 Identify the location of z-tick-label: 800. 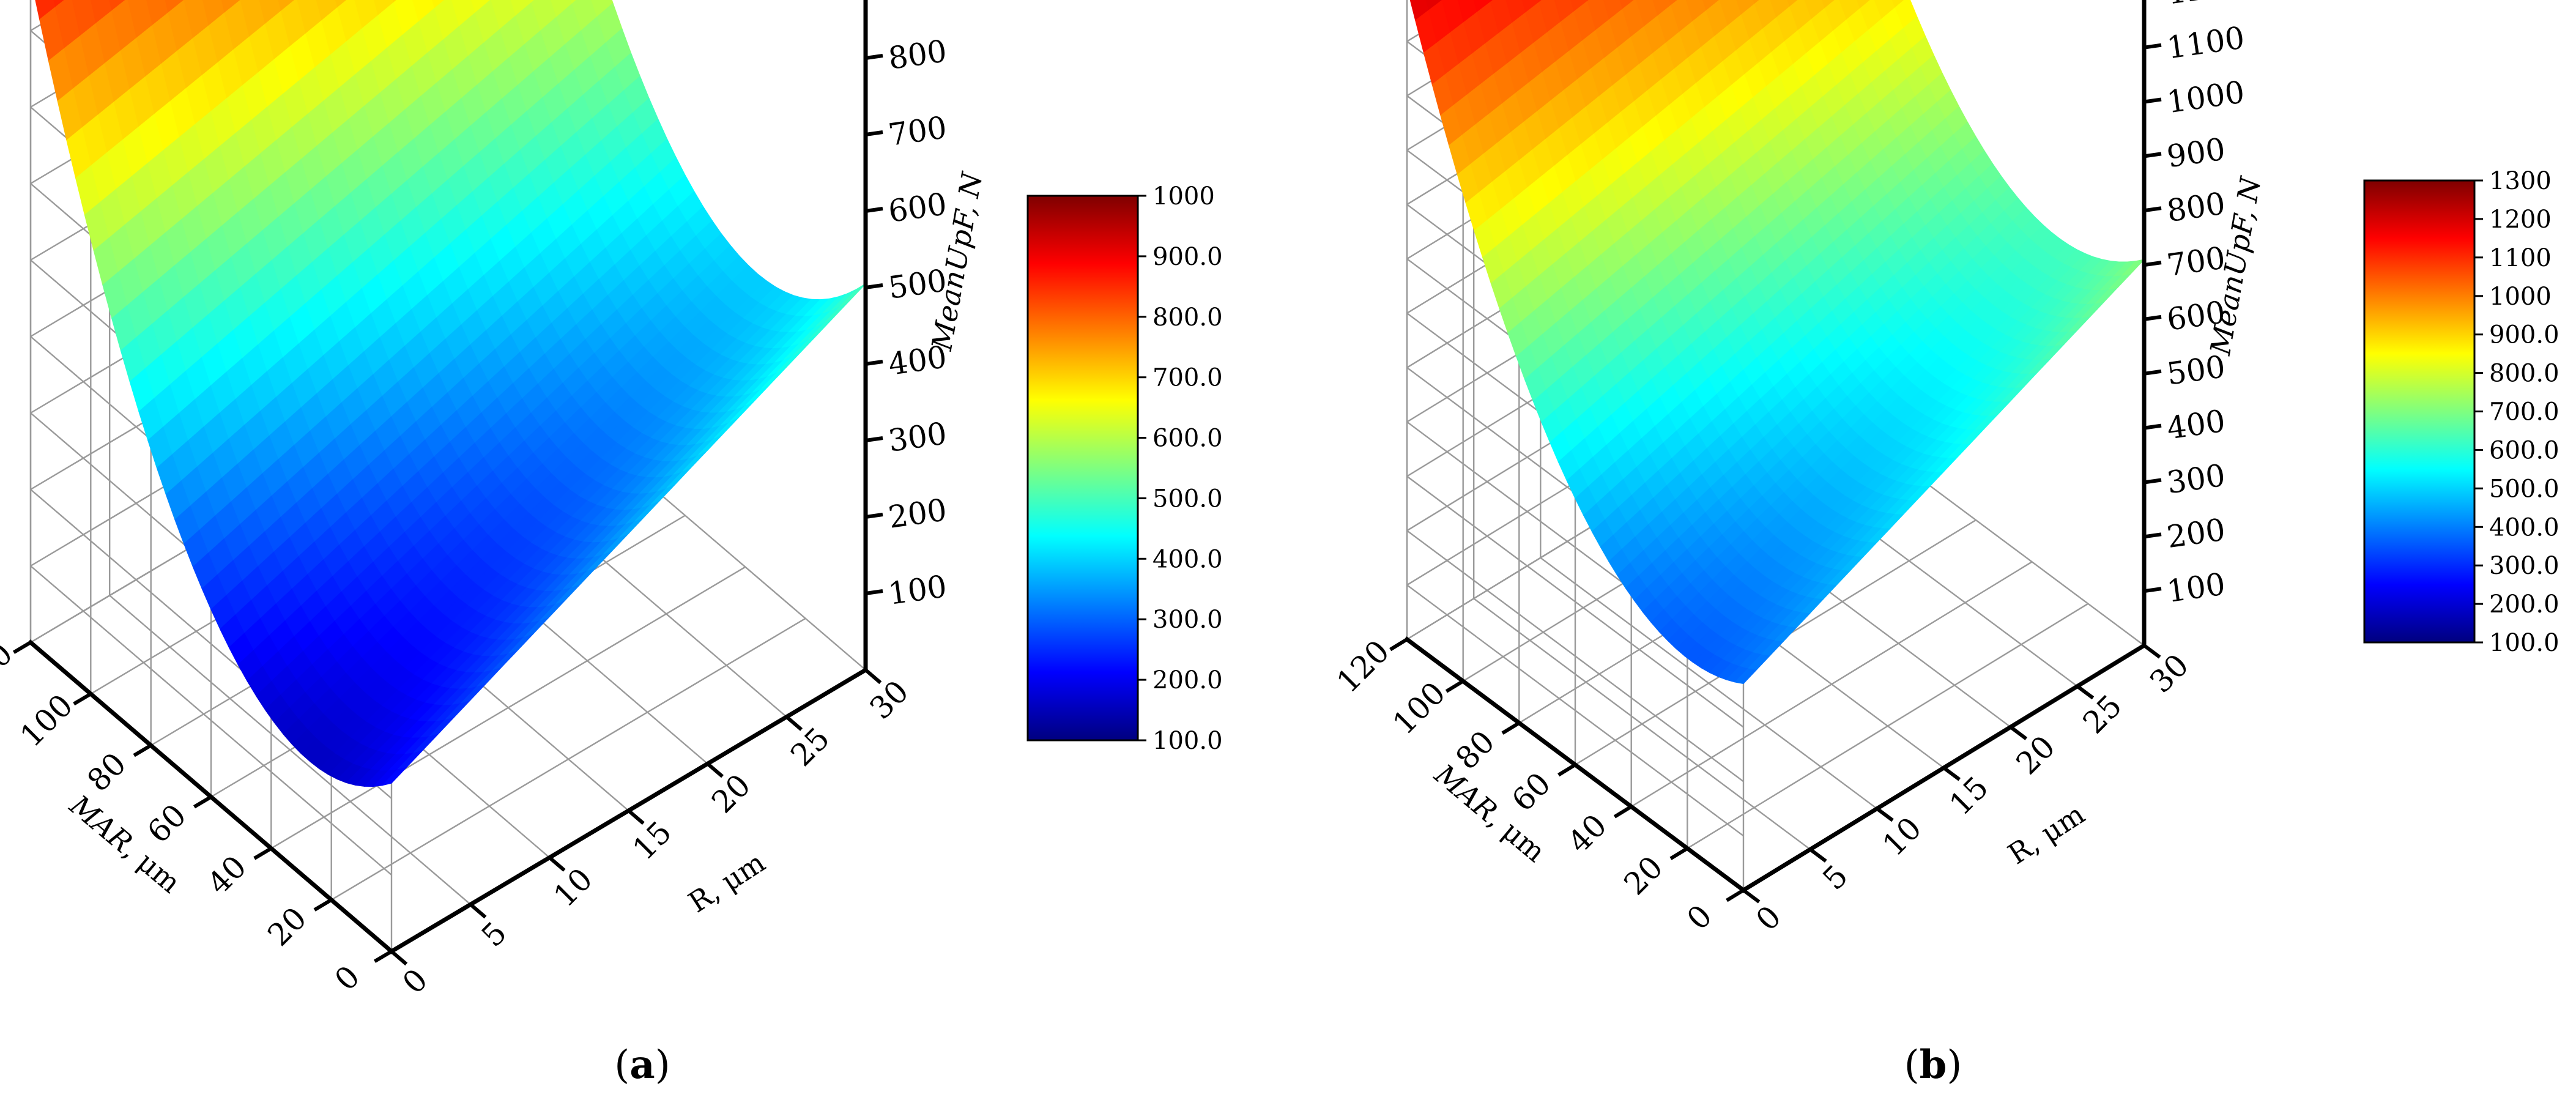
(2196, 207).